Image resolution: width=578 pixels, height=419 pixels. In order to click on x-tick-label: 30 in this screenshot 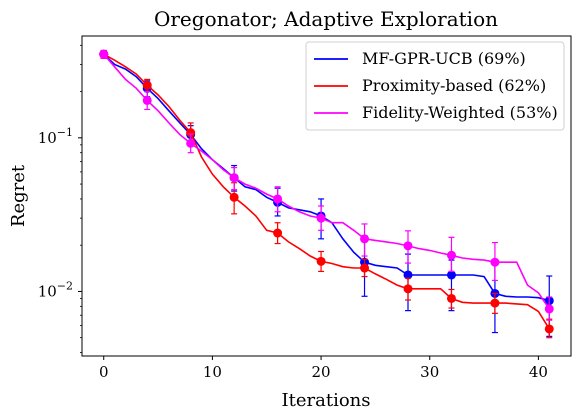, I will do `click(429, 372)`.